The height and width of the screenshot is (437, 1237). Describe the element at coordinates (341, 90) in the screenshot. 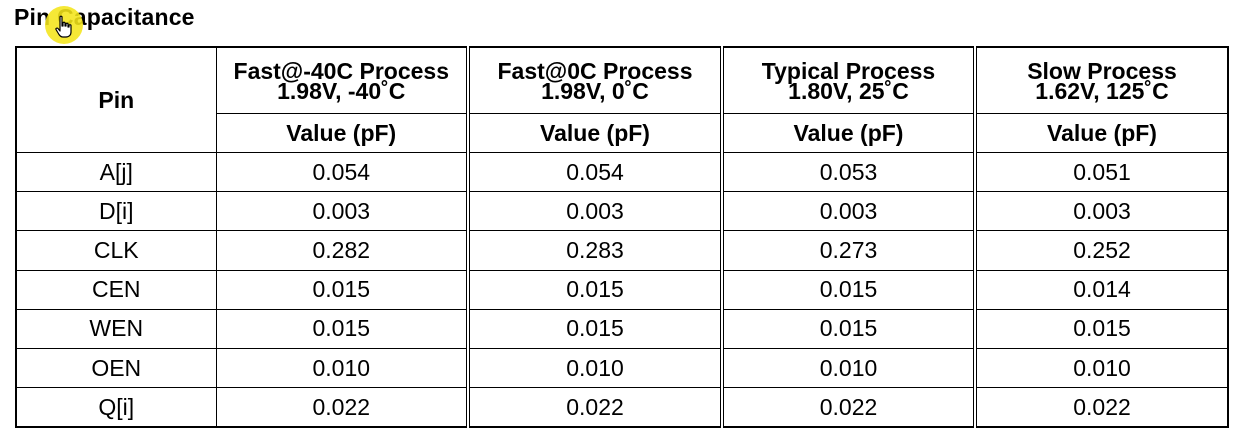

I see `process-conditions: 1.98V, -40˚C` at that location.